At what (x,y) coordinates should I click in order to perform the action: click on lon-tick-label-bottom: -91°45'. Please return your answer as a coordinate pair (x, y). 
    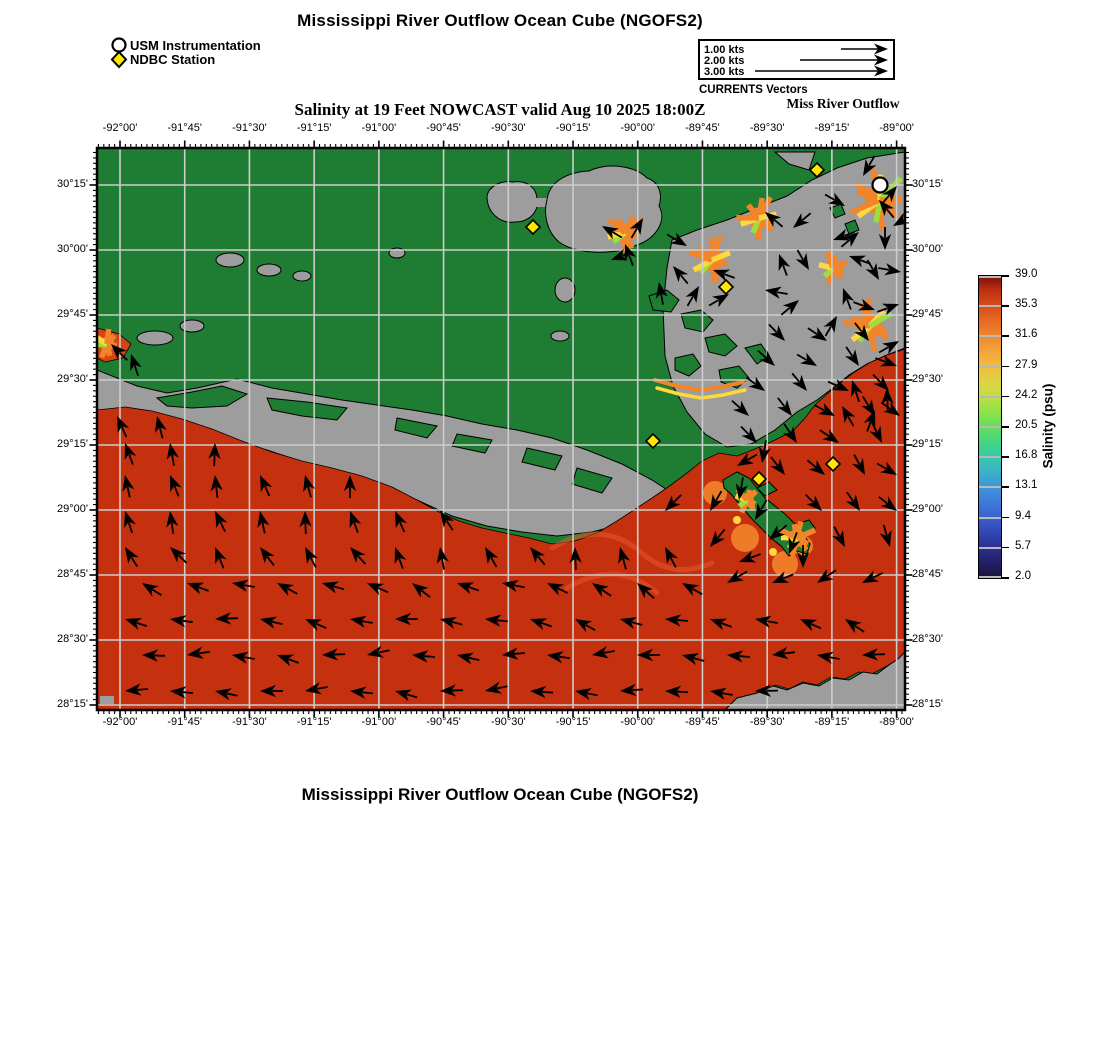
    Looking at the image, I should click on (185, 722).